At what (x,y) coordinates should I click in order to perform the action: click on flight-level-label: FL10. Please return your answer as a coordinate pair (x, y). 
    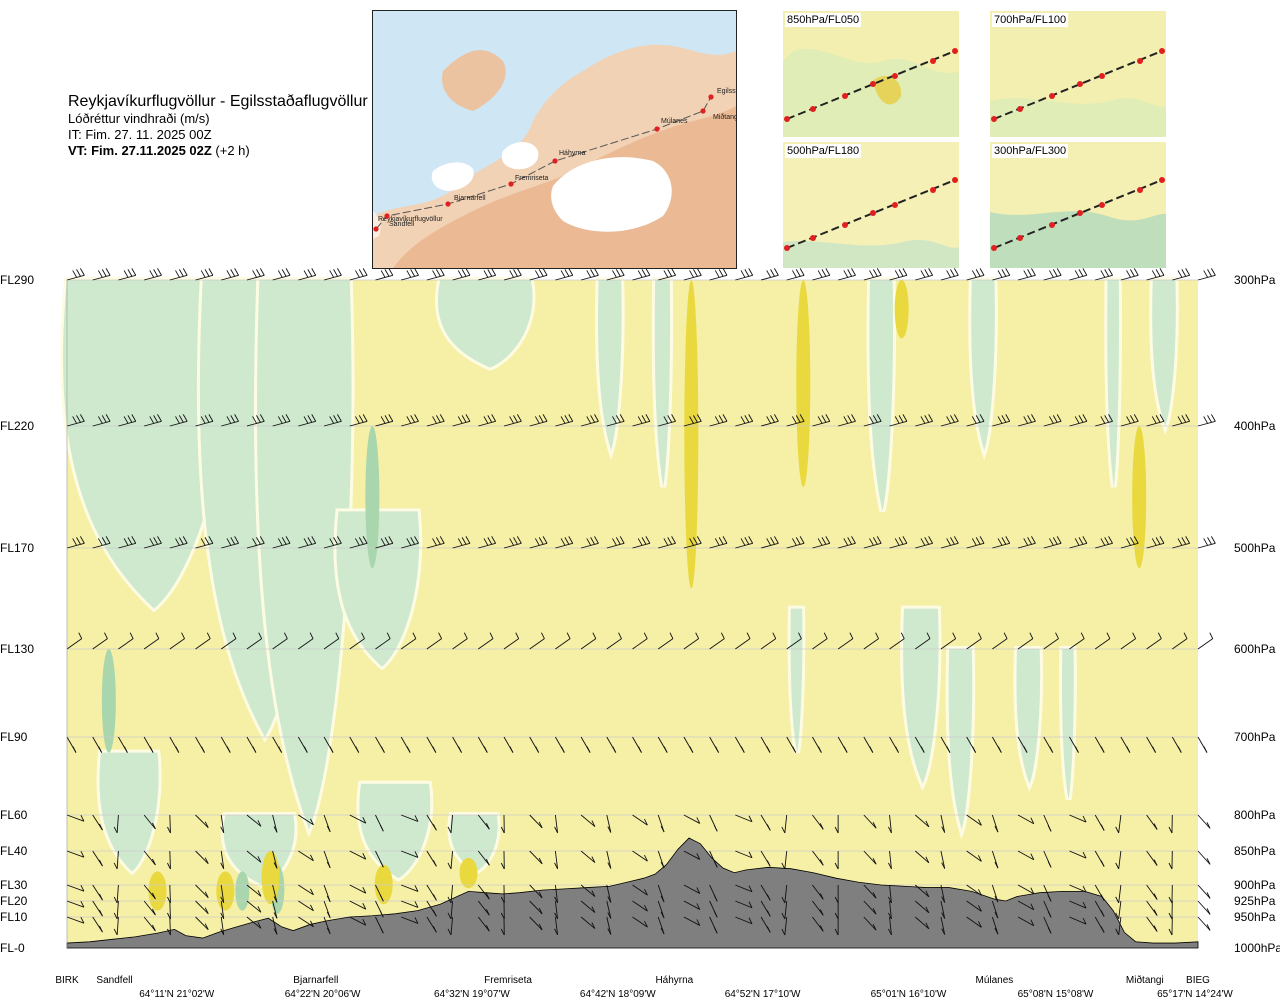
    Looking at the image, I should click on (14, 917).